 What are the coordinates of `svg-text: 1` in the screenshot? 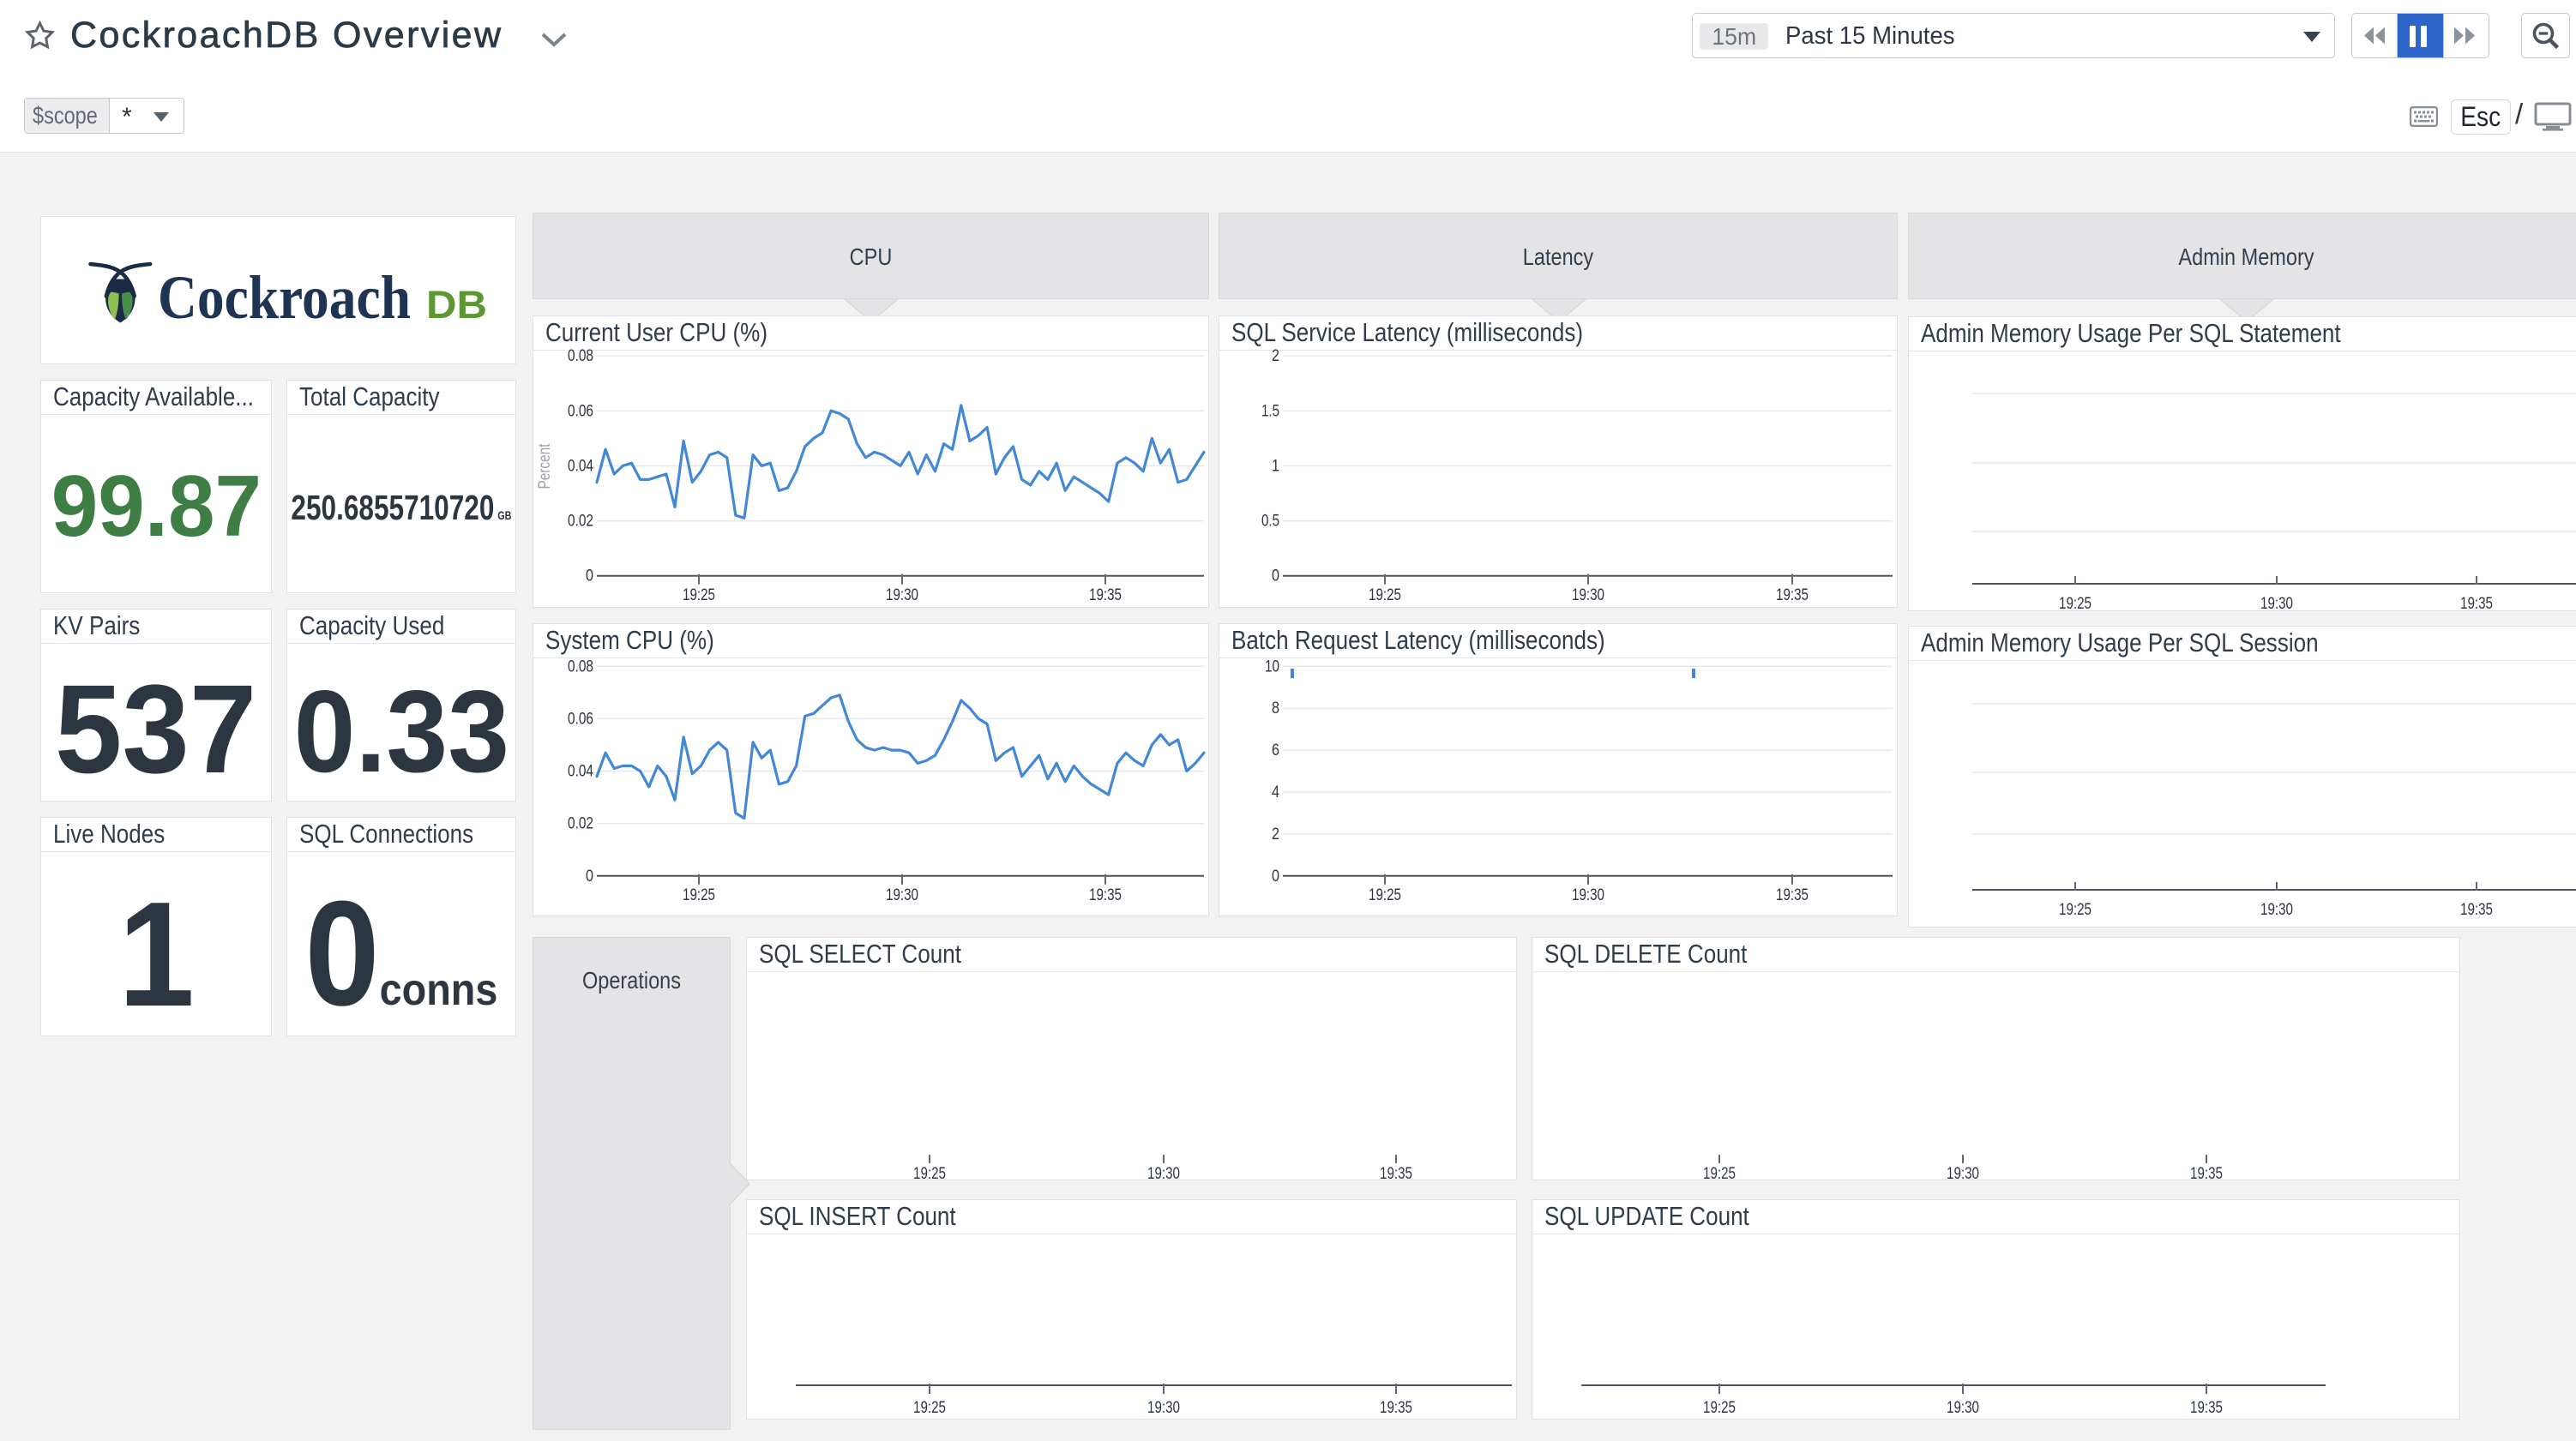 It's located at (1275, 466).